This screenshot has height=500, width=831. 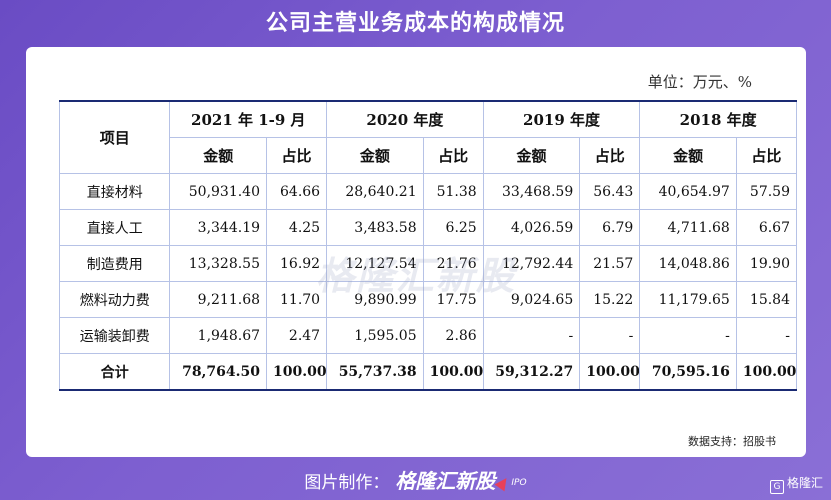 I want to click on amount-cell: 50,931.40, so click(x=218, y=191).